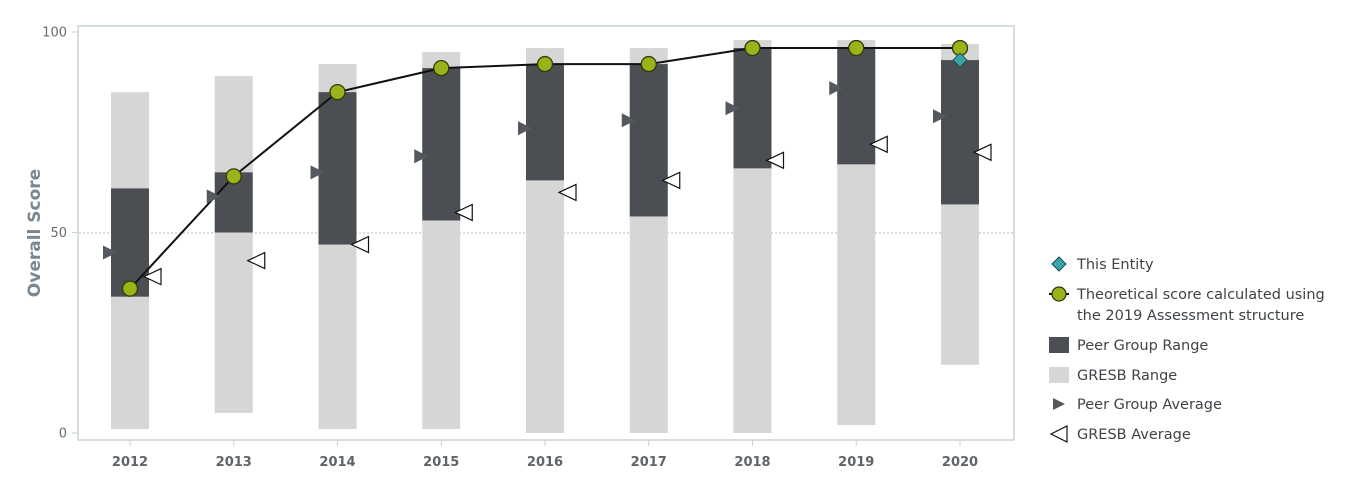 Image resolution: width=1352 pixels, height=491 pixels. Describe the element at coordinates (1127, 376) in the screenshot. I see `legend-label: GRESB Range` at that location.